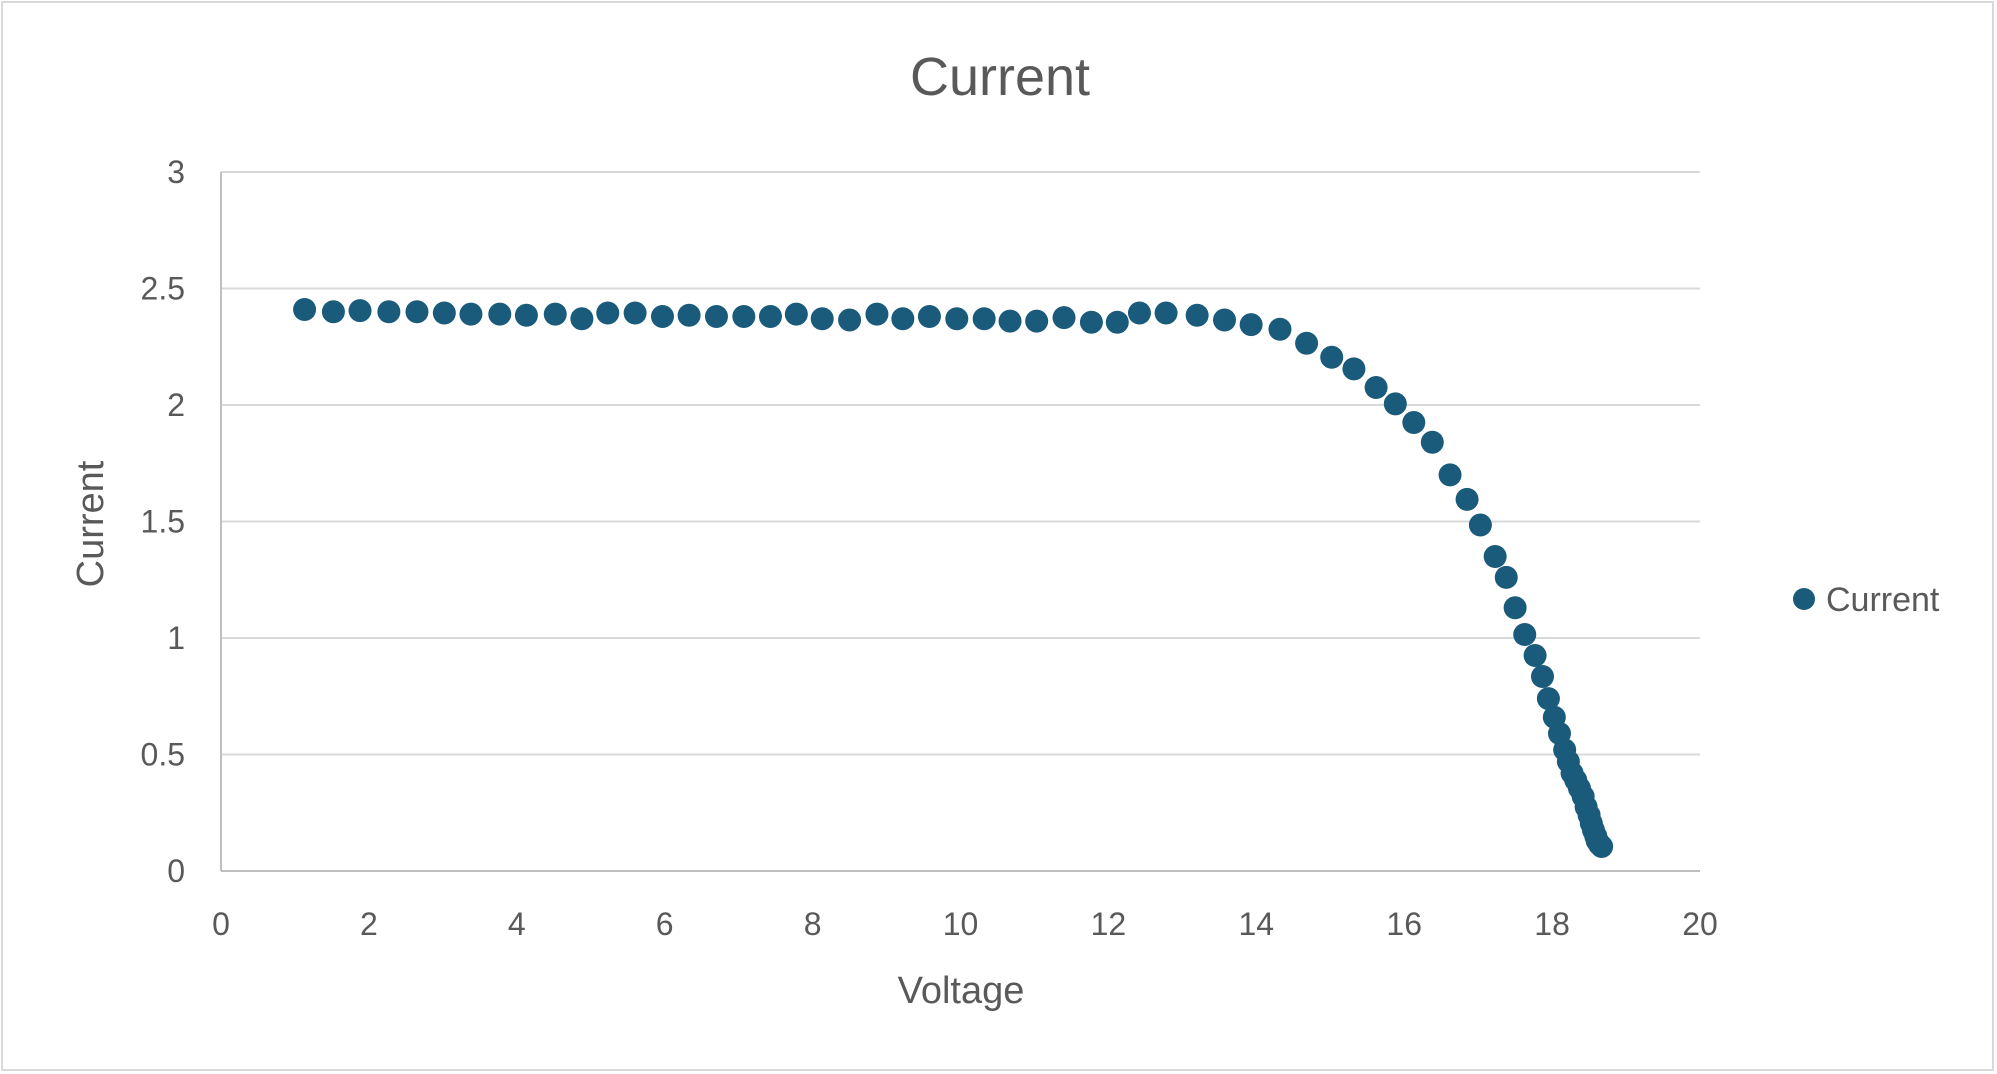 The width and height of the screenshot is (1997, 1074). I want to click on x-axis-tick-labels: 0 2 4 6 8 10 12 14 16 18 20, so click(965, 924).